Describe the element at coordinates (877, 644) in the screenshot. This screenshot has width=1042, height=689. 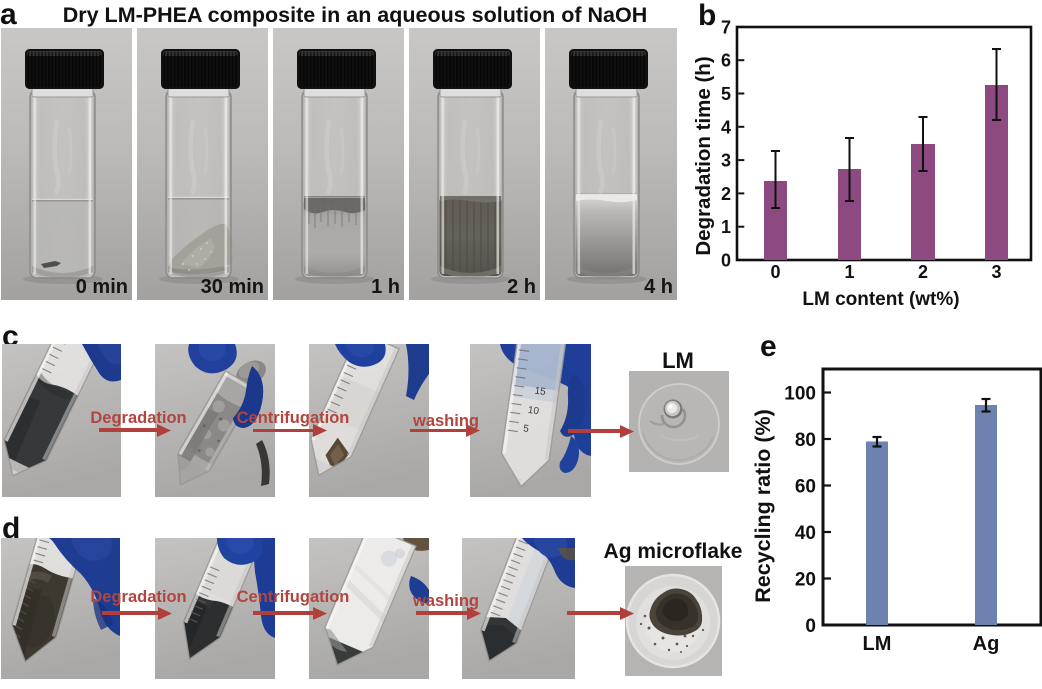
I see `svg-text: LM` at that location.